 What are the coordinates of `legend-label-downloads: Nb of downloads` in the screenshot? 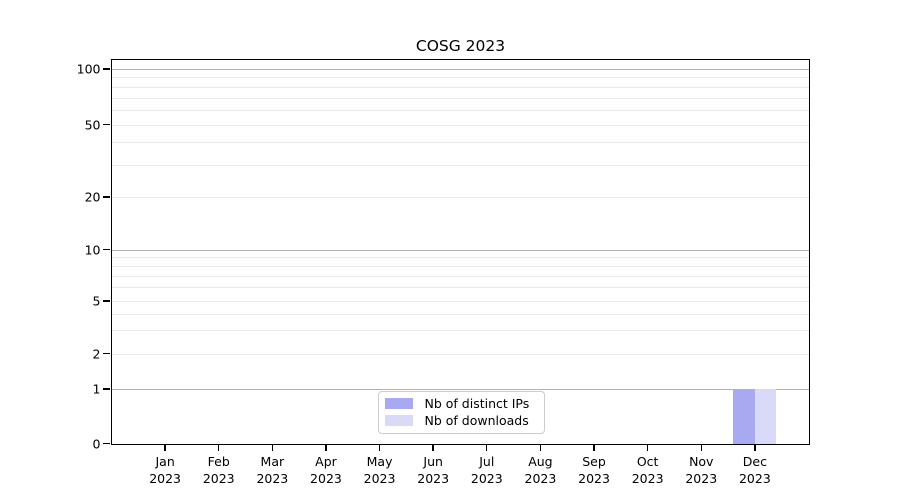 It's located at (476, 420).